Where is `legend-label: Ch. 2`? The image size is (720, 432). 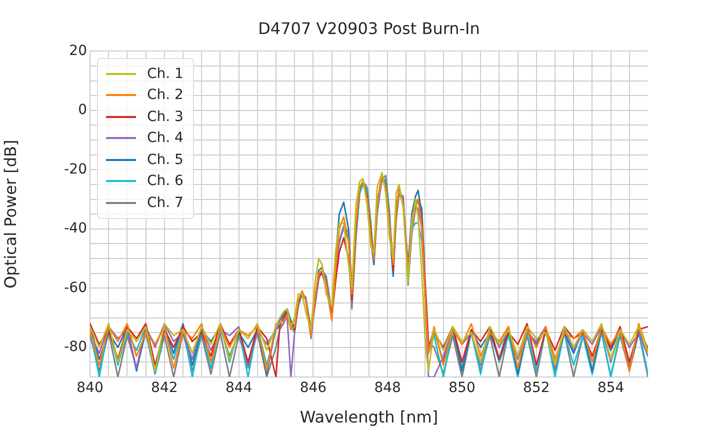 legend-label: Ch. 2 is located at coordinates (165, 95).